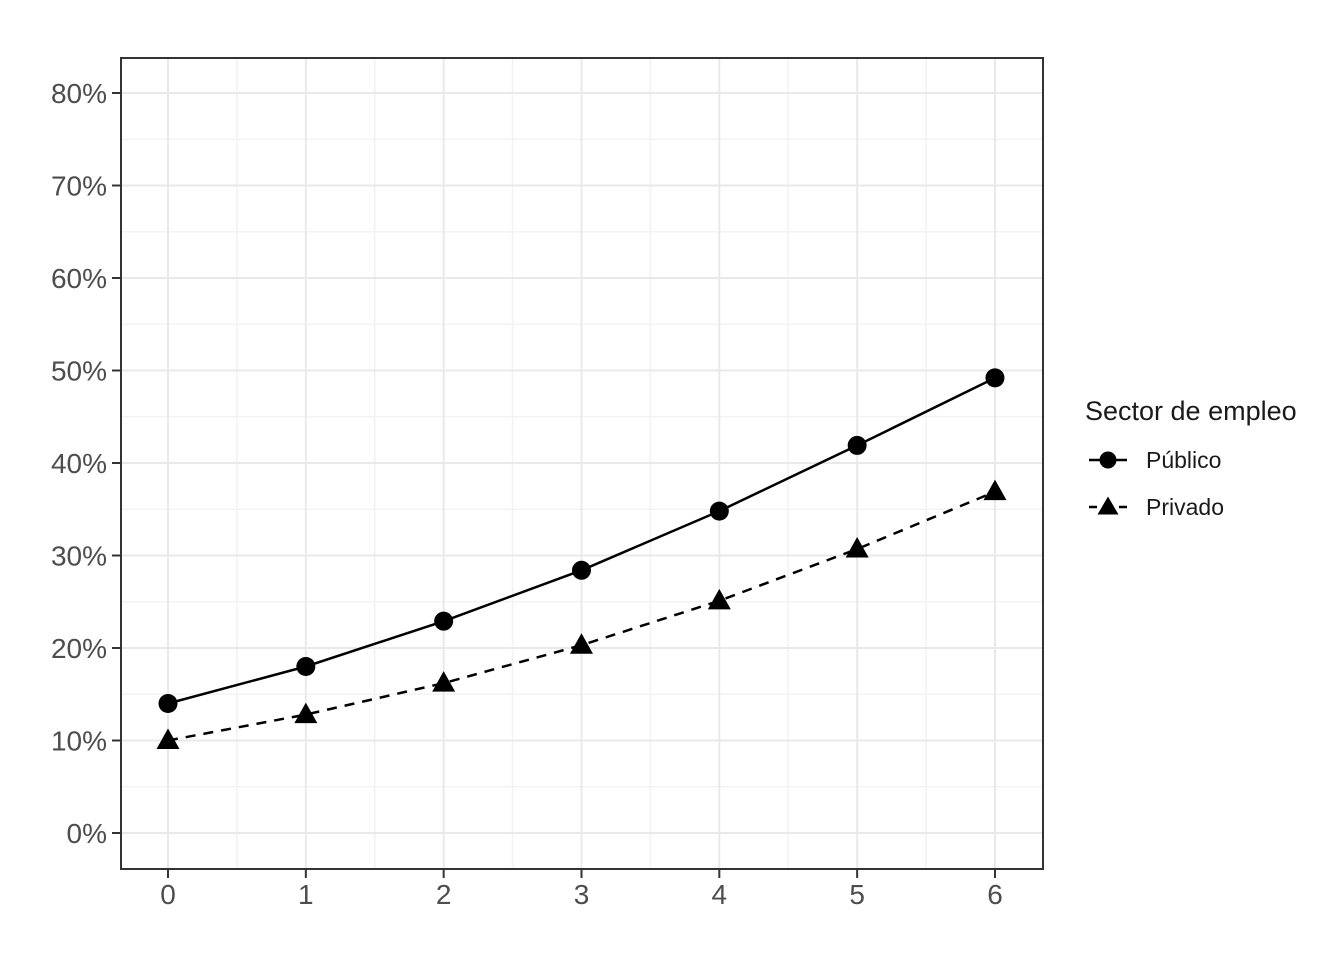  What do you see at coordinates (79, 371) in the screenshot?
I see `y-tick-label: 50%` at bounding box center [79, 371].